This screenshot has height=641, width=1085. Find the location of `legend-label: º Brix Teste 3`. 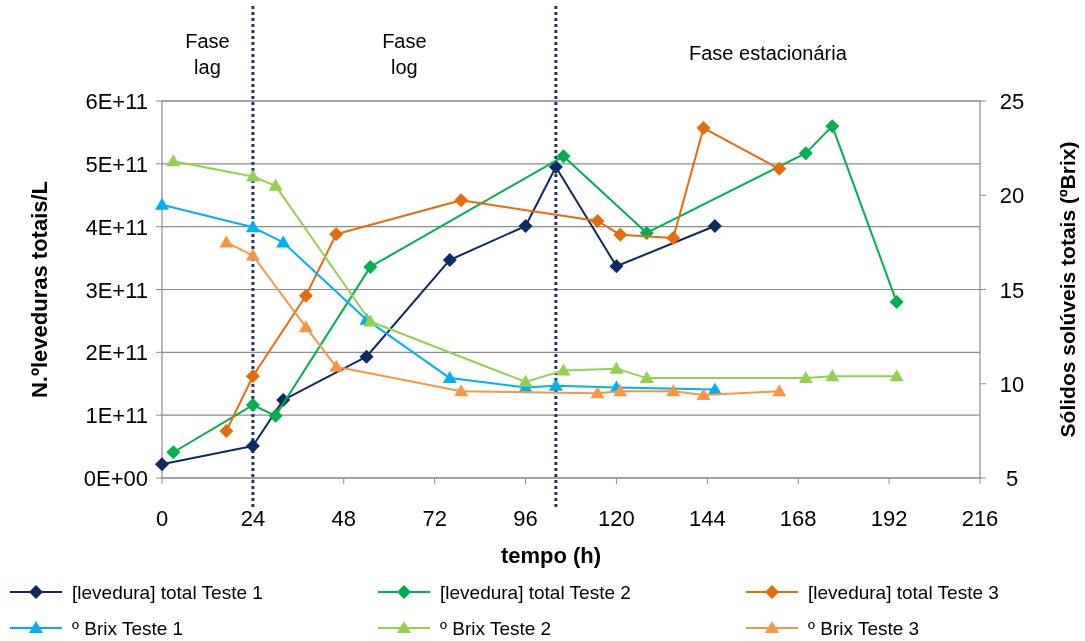

legend-label: º Brix Teste 3 is located at coordinates (864, 628).